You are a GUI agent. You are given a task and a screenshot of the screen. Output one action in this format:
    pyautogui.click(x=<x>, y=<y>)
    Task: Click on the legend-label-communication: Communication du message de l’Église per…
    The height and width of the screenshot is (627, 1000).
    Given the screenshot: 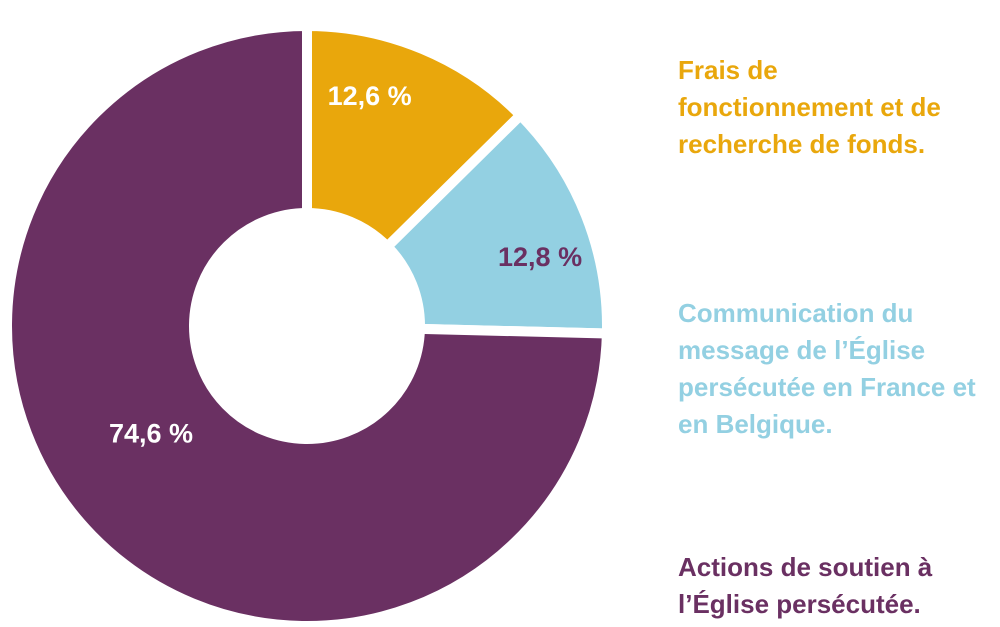 What is the action you would take?
    pyautogui.click(x=827, y=368)
    